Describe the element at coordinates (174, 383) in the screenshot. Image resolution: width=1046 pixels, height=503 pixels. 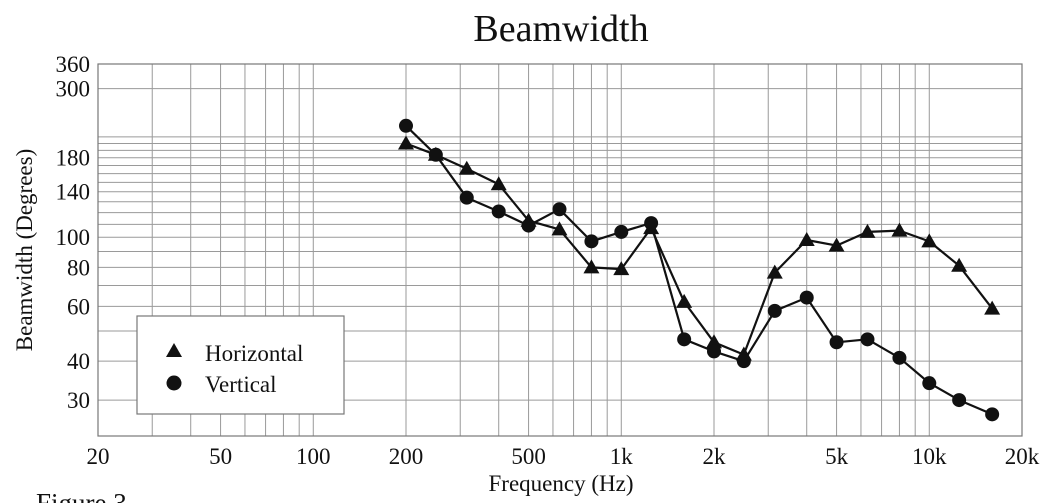
I see `legend-circle-marker` at that location.